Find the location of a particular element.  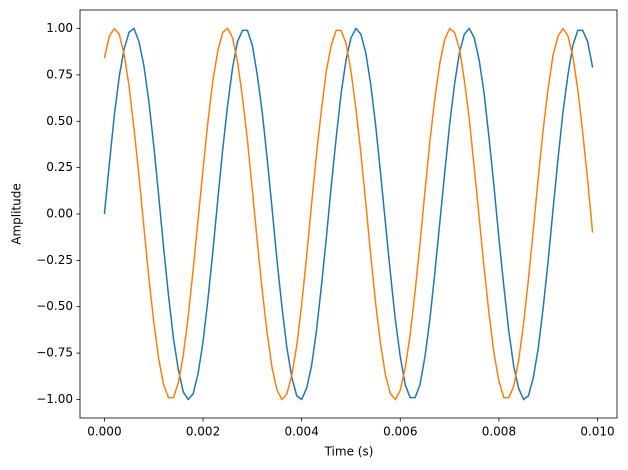

x-tick-label: 0.006 is located at coordinates (400, 432).